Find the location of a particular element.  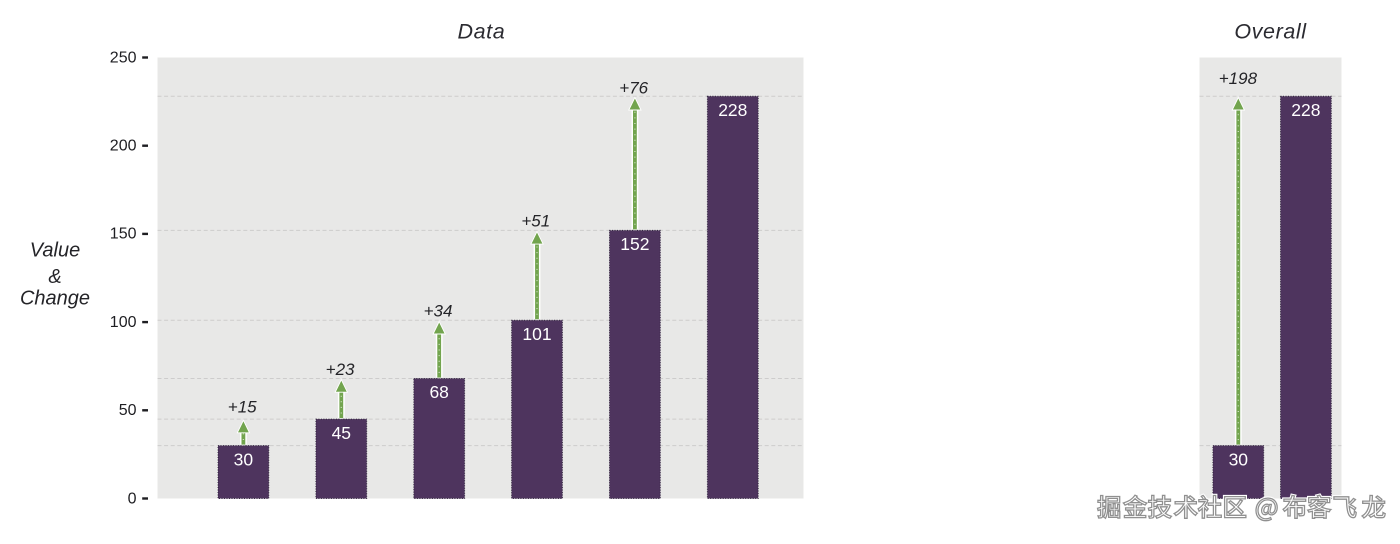

svg-text: 200 is located at coordinates (123, 146).